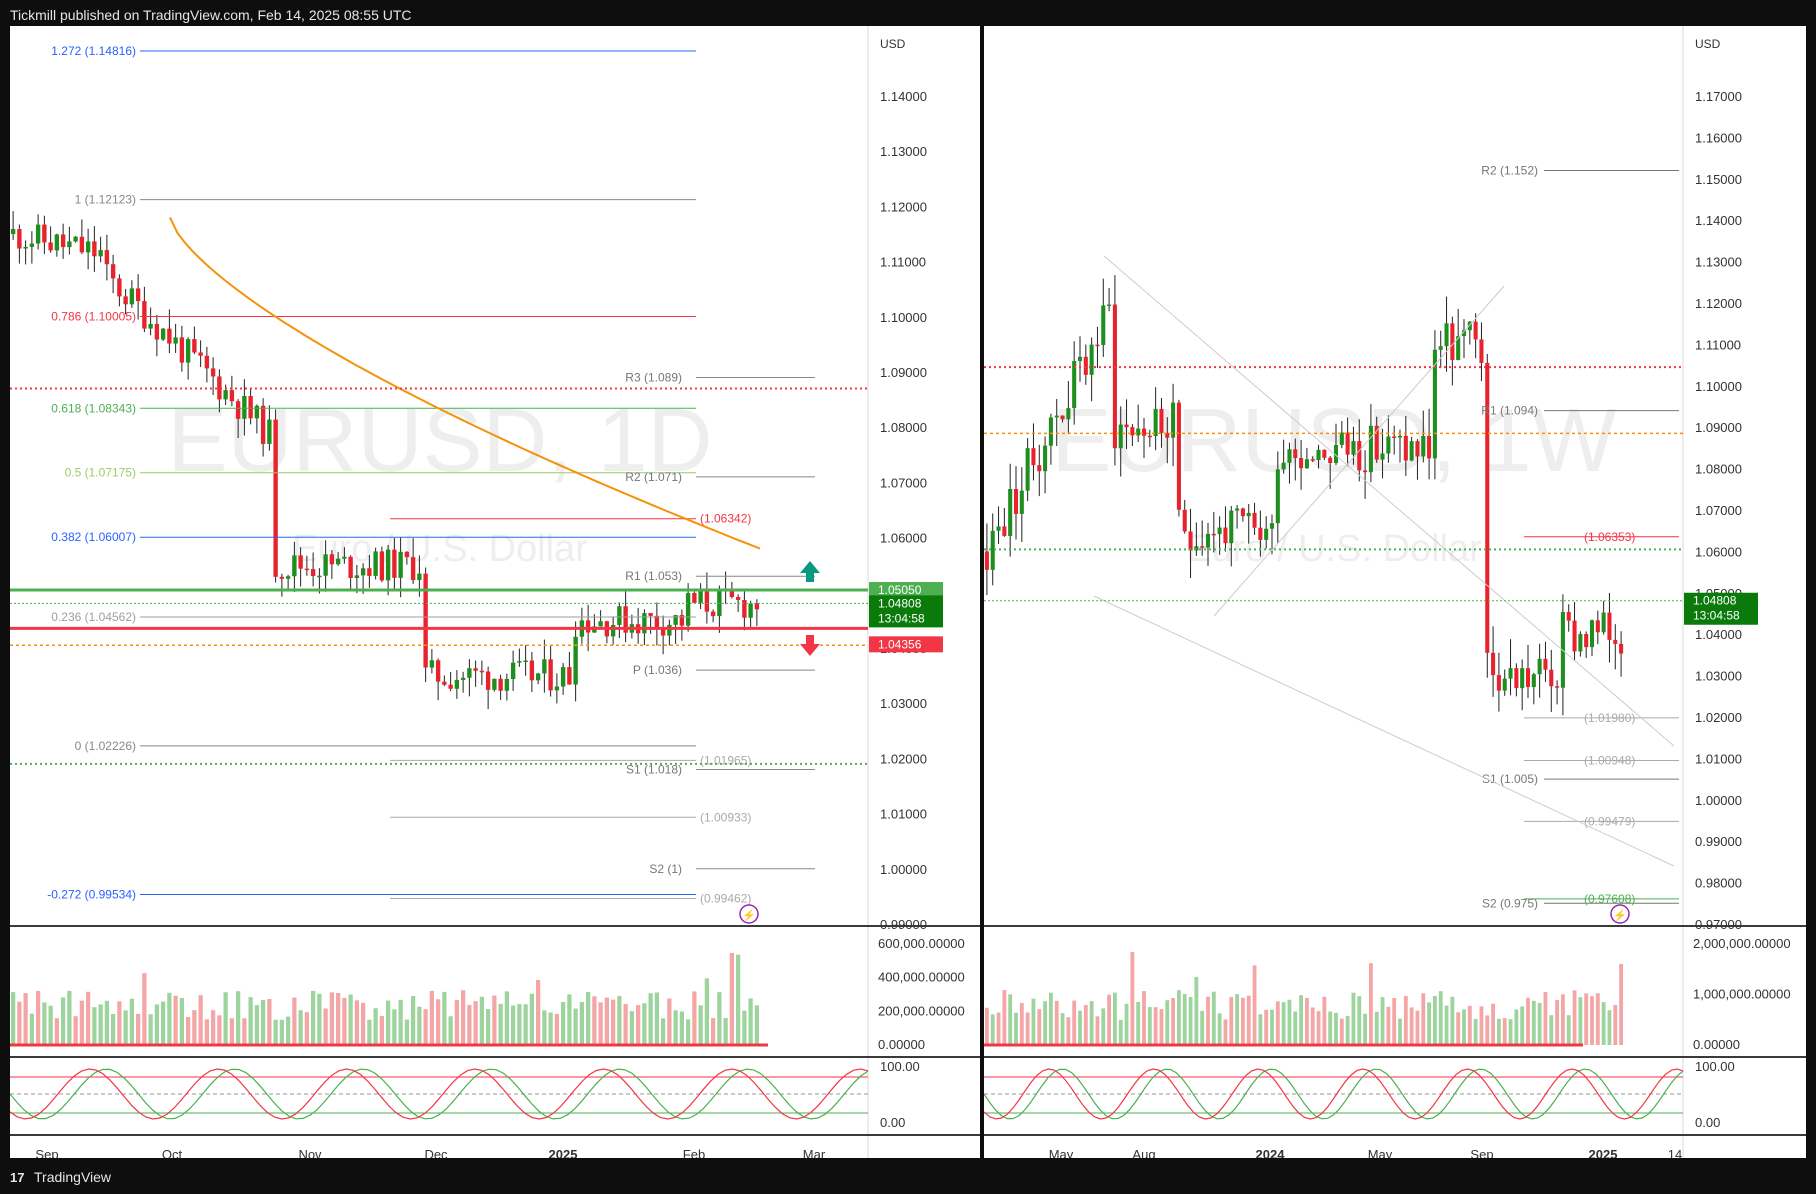 The image size is (1816, 1194). I want to click on arrow-down-icon, so click(810, 645).